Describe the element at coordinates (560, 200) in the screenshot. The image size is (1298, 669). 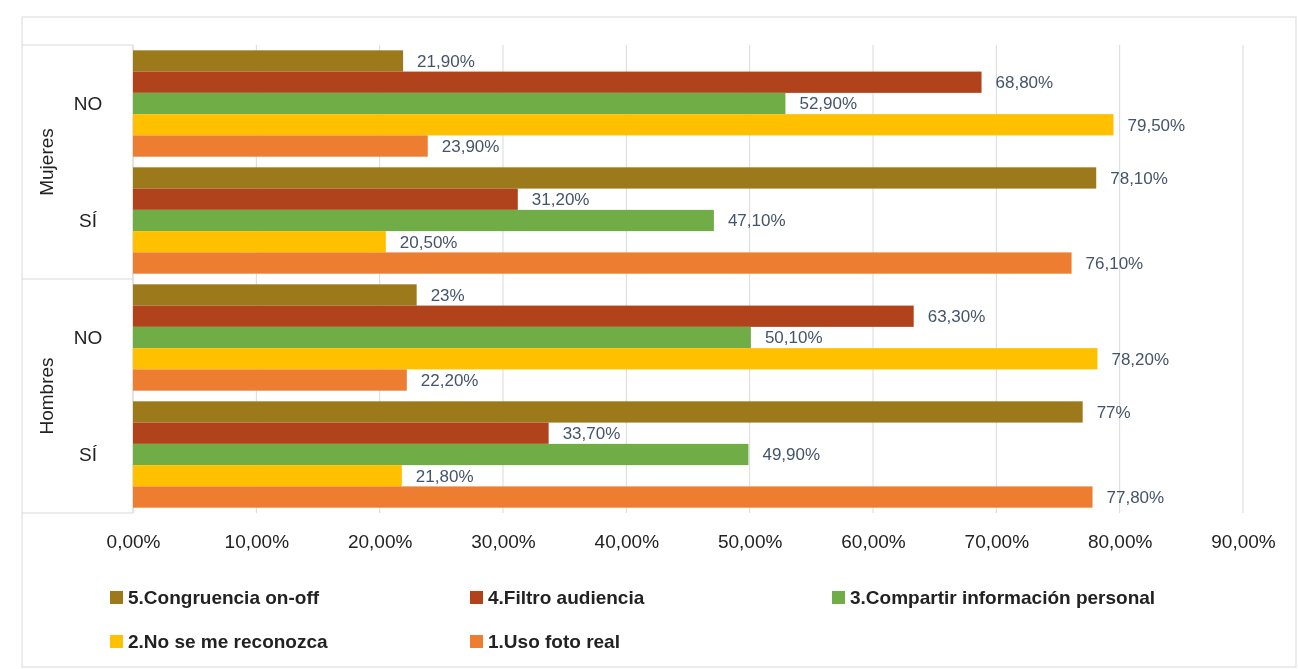
I see `data-label: 31,20%` at that location.